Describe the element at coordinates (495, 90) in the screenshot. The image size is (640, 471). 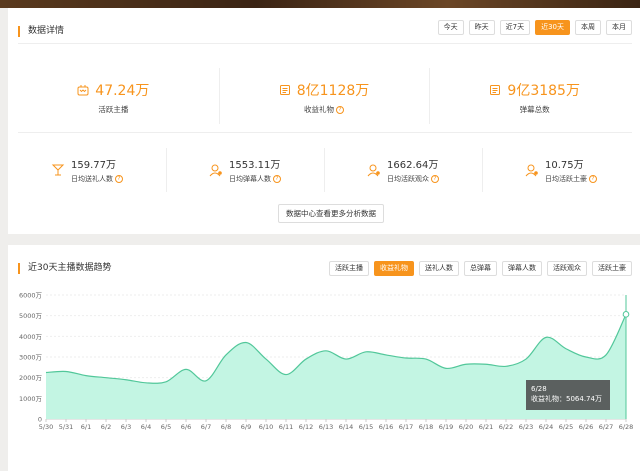
I see `barrage-ledger-icon` at that location.